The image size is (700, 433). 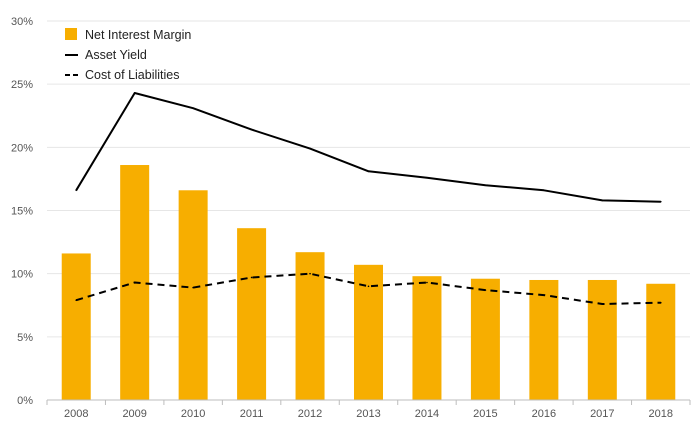 I want to click on legend-label-cost-of-liabilities: Cost of Liabilities, so click(x=132, y=75).